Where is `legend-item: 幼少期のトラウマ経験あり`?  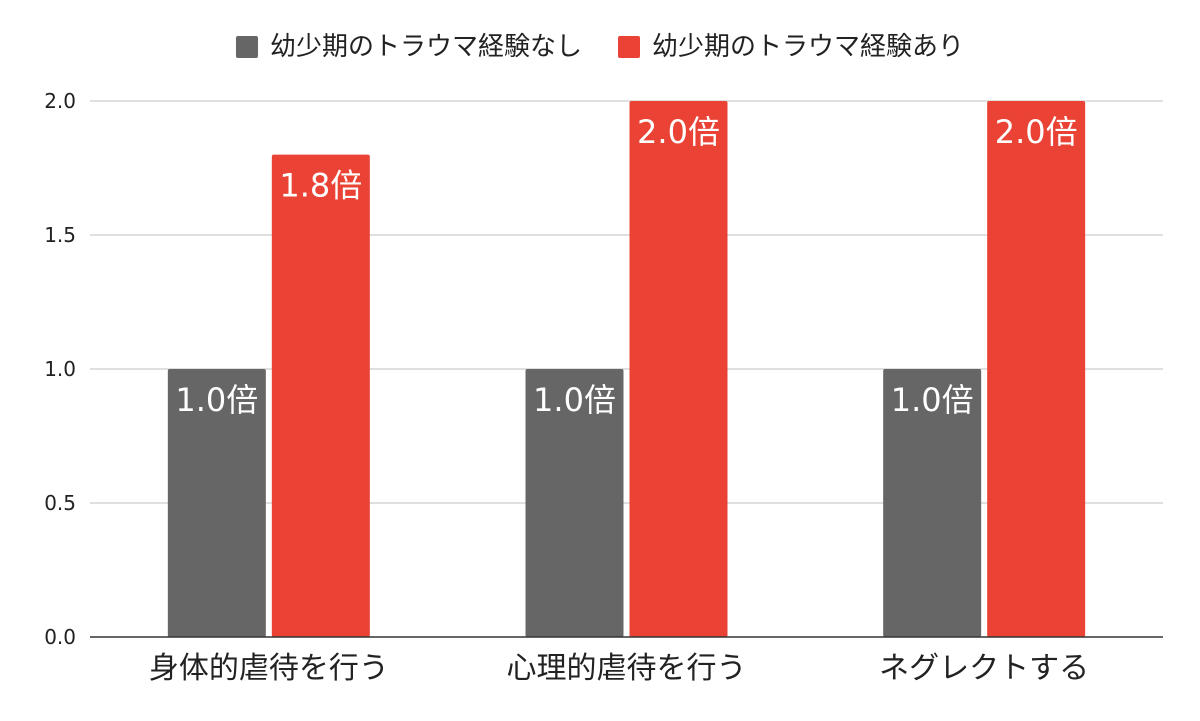
legend-item: 幼少期のトラウマ経験あり is located at coordinates (791, 47).